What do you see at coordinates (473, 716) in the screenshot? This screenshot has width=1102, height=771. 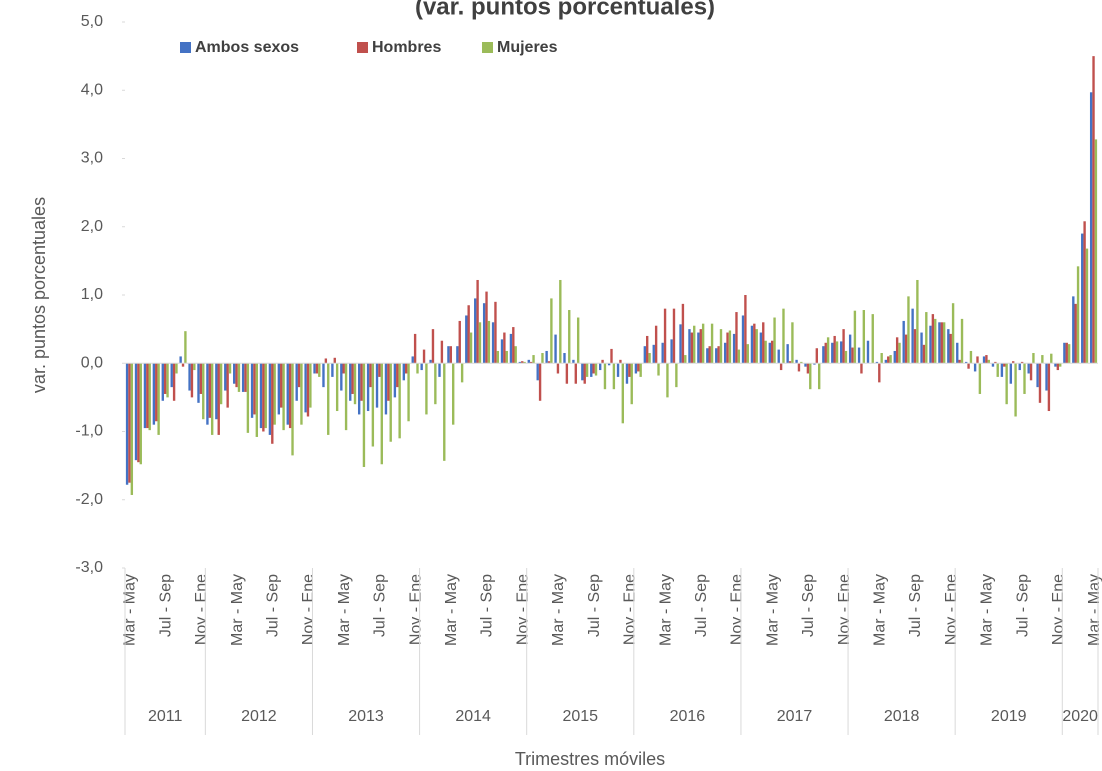 I see `x-group-label: 2014` at bounding box center [473, 716].